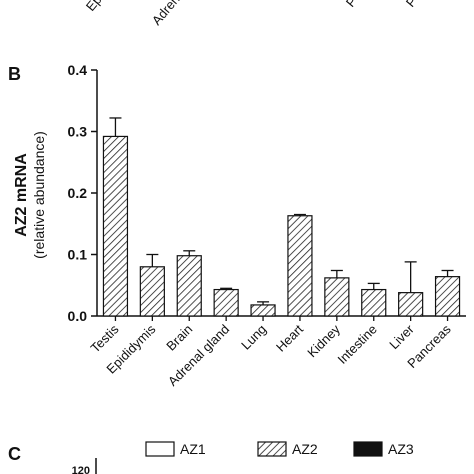 The height and width of the screenshot is (474, 474). Describe the element at coordinates (166, 14) in the screenshot. I see `top-label-2: Adren` at that location.